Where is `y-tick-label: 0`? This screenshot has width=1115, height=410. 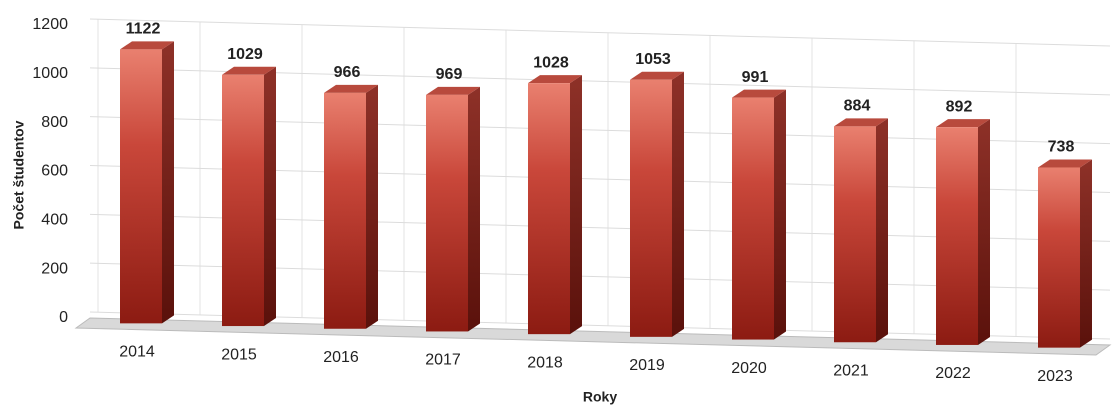
y-tick-label: 0 is located at coordinates (63, 317).